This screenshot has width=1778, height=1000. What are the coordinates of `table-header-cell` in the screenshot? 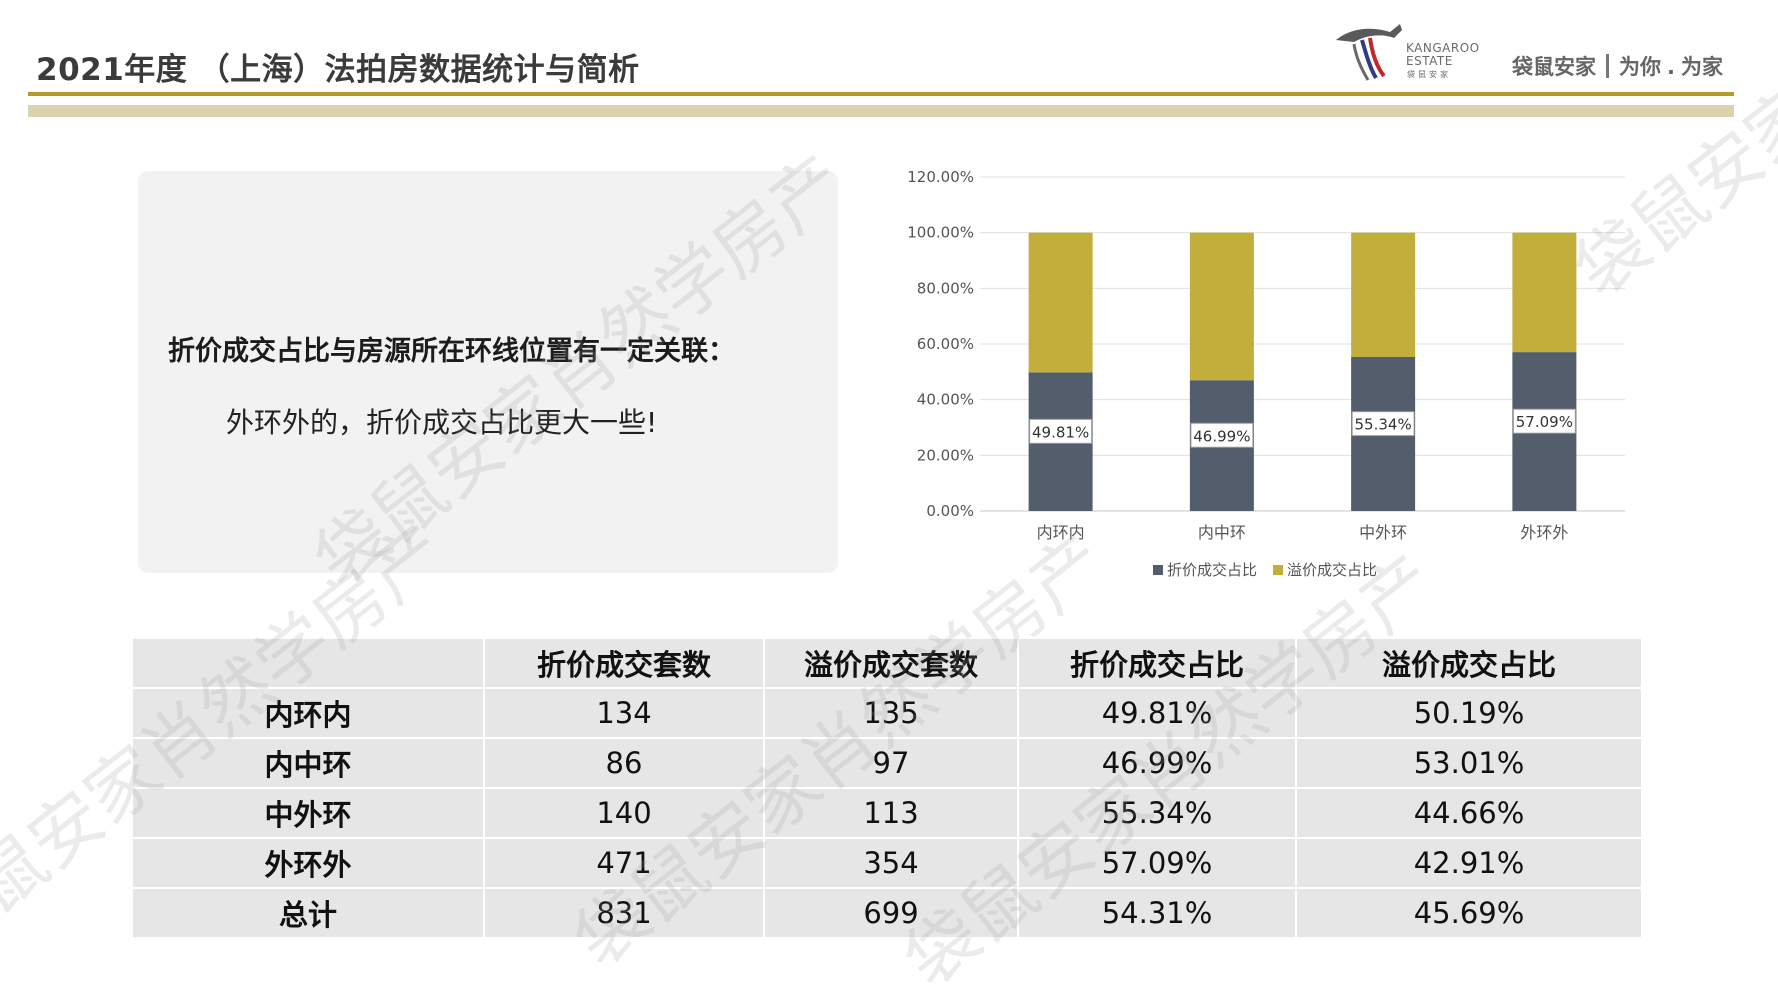 It's located at (308, 663).